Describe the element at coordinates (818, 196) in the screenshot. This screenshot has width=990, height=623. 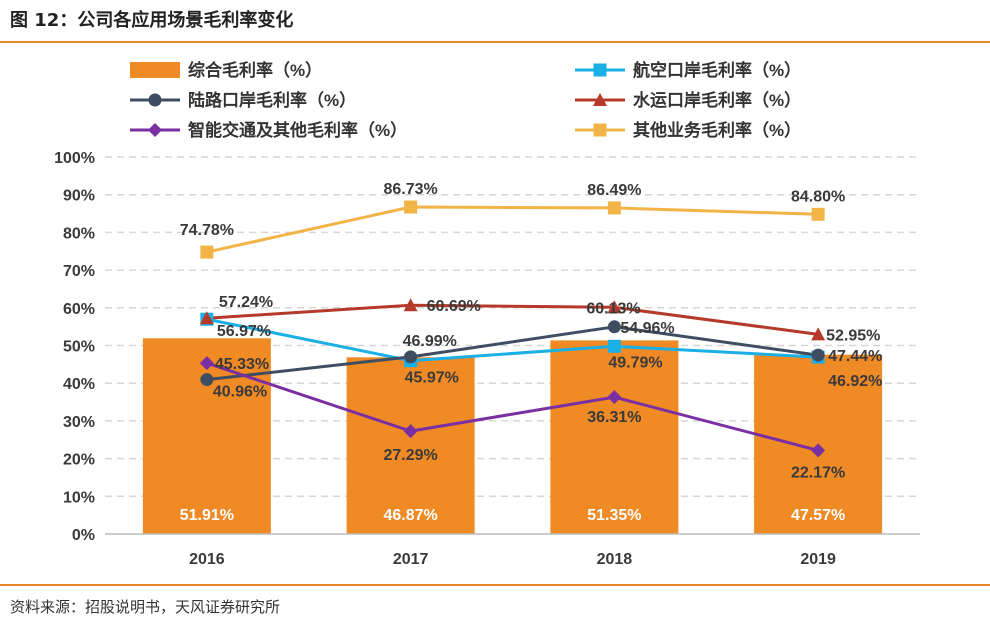
I see `data-label-other: 84.80%` at that location.